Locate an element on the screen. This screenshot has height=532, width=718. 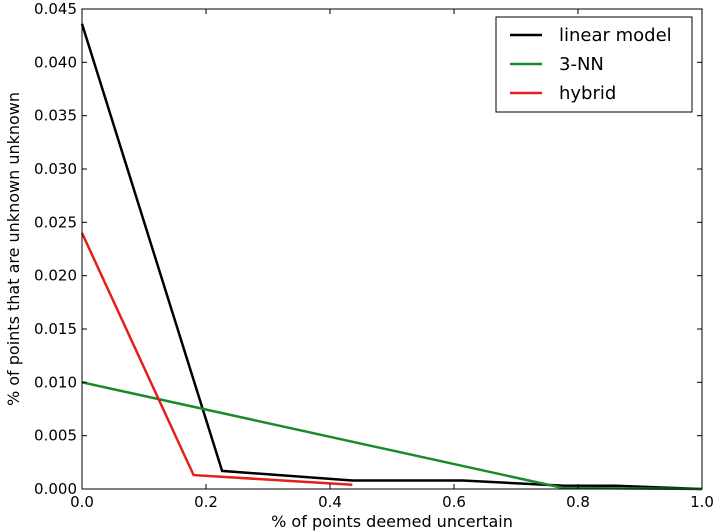
legend: linear model 3-NN hybrid is located at coordinates (594, 64).